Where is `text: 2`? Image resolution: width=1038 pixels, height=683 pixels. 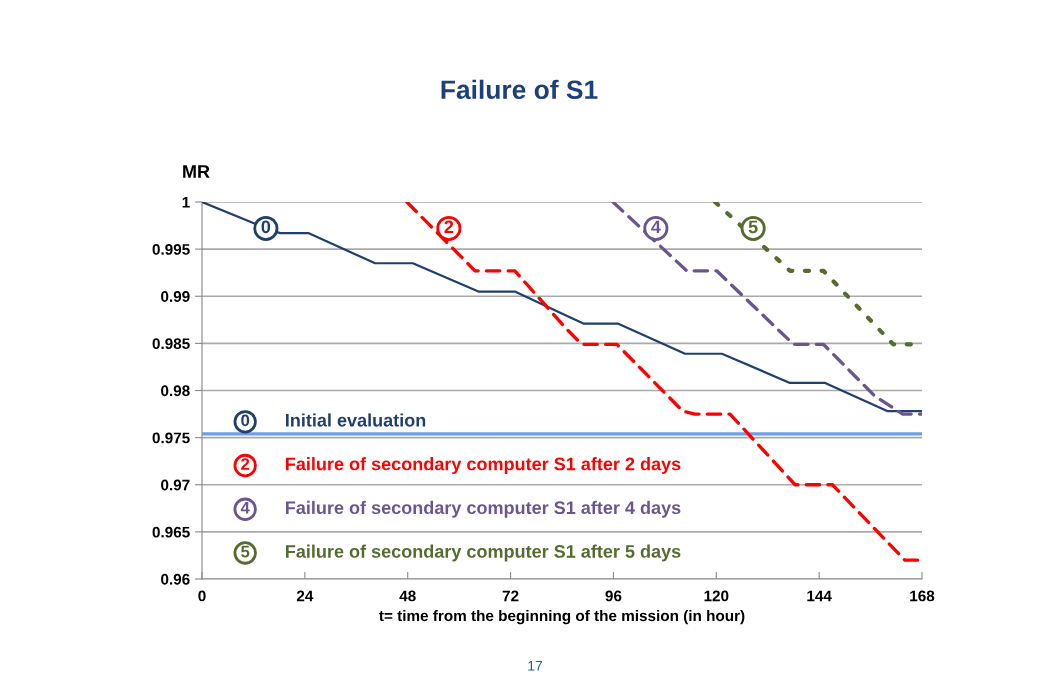
text: 2 is located at coordinates (245, 464).